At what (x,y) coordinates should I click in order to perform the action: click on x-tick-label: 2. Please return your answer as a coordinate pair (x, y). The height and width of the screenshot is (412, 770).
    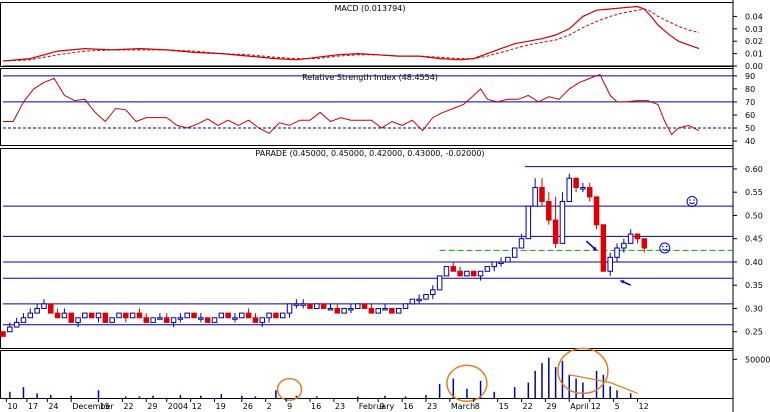
    Looking at the image, I should click on (269, 406).